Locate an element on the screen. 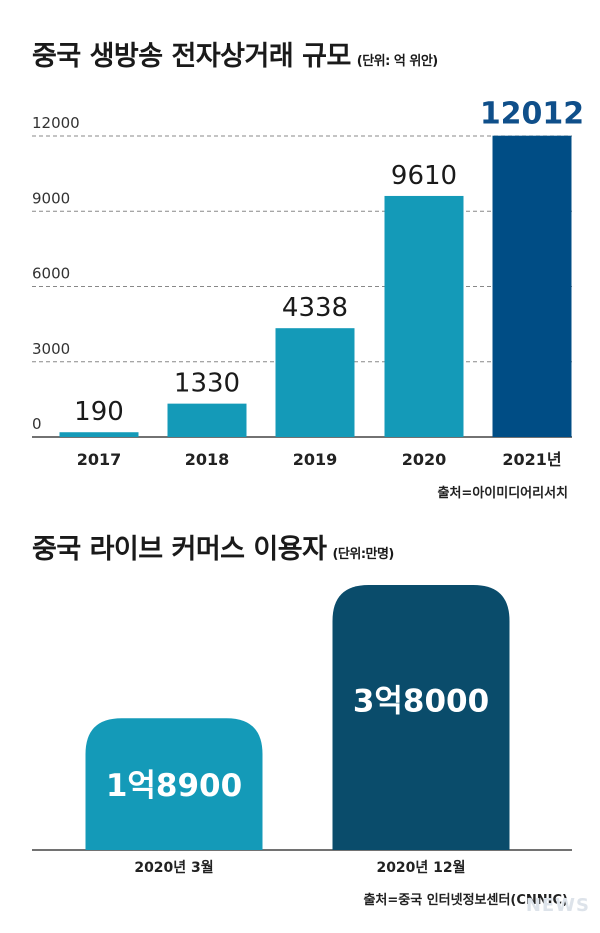 The image size is (600, 933). value-label-2020년 3월: 1억8900 is located at coordinates (174, 786).